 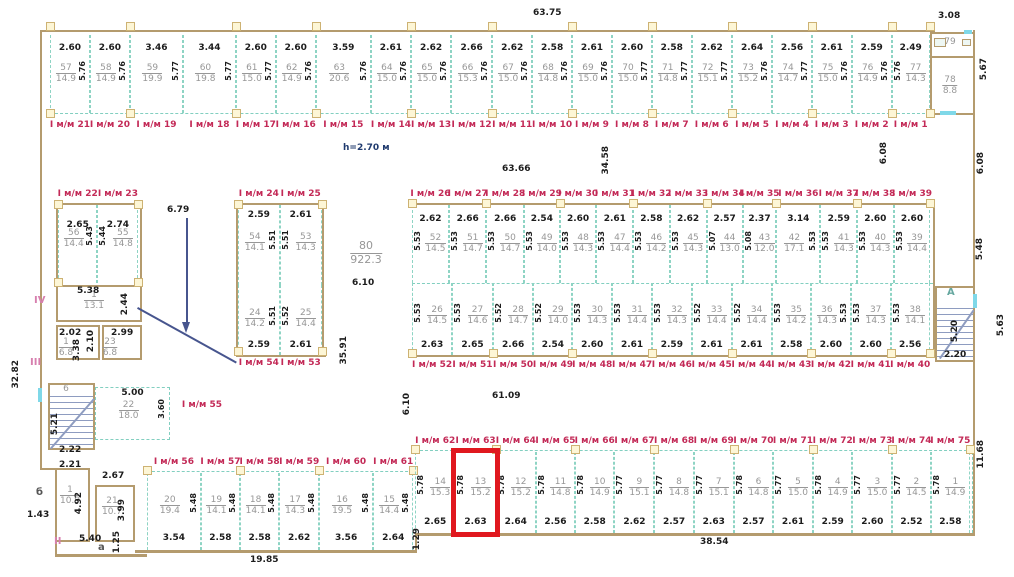 What do you see at coordinates (475, 492) in the screenshot?
I see `selected-stall-highlight` at bounding box center [475, 492].